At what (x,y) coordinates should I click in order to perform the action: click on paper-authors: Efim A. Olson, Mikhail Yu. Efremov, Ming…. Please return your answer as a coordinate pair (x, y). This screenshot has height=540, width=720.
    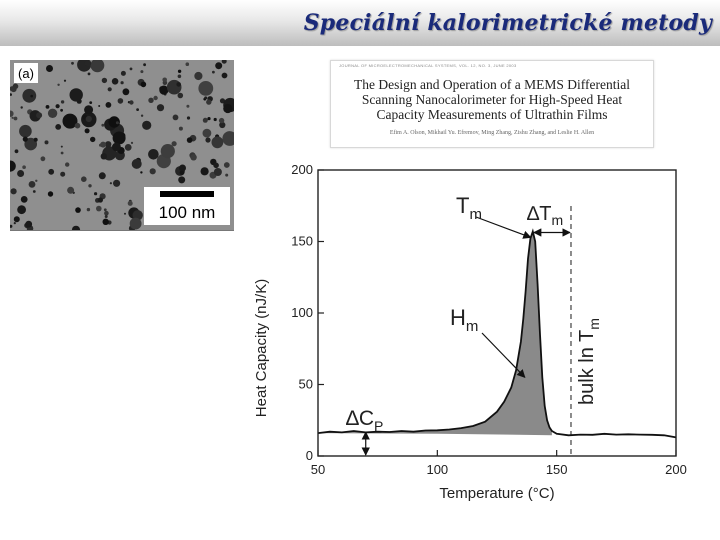
    Looking at the image, I should click on (492, 133).